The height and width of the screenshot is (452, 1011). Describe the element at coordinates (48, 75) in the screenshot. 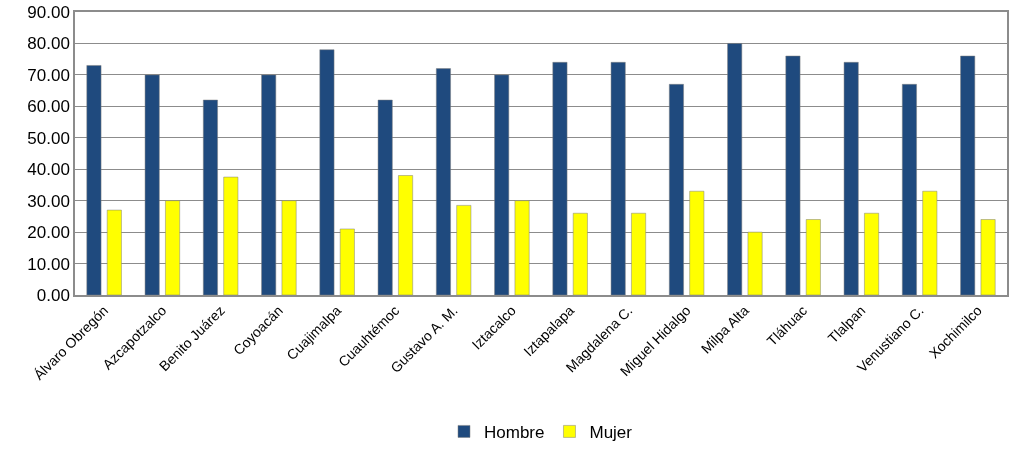

I see `y-tick-label: 70.00` at that location.